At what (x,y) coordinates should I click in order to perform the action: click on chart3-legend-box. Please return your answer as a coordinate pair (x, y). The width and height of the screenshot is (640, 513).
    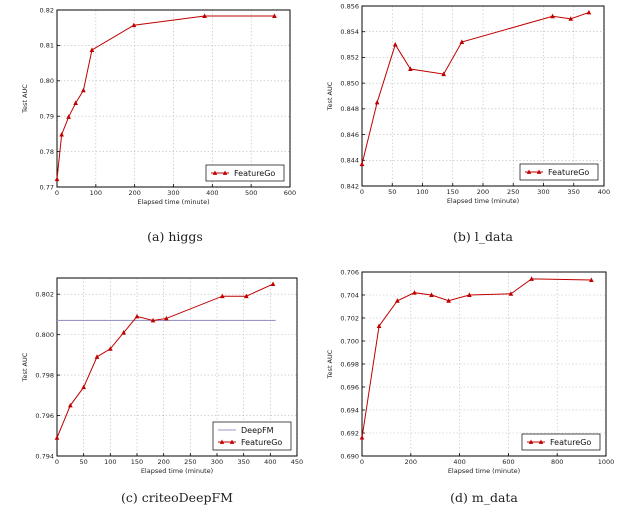
    Looking at the image, I should click on (252, 436).